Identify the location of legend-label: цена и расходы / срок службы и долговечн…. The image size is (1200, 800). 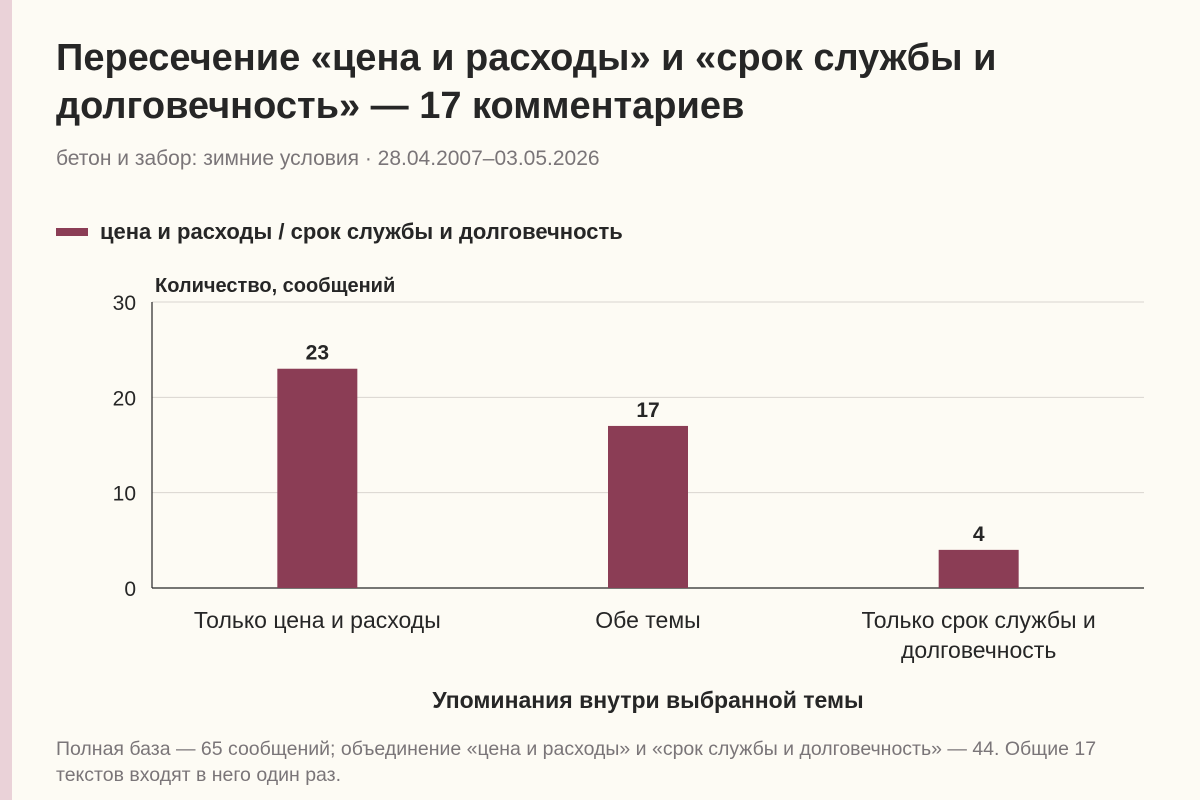
(361, 231).